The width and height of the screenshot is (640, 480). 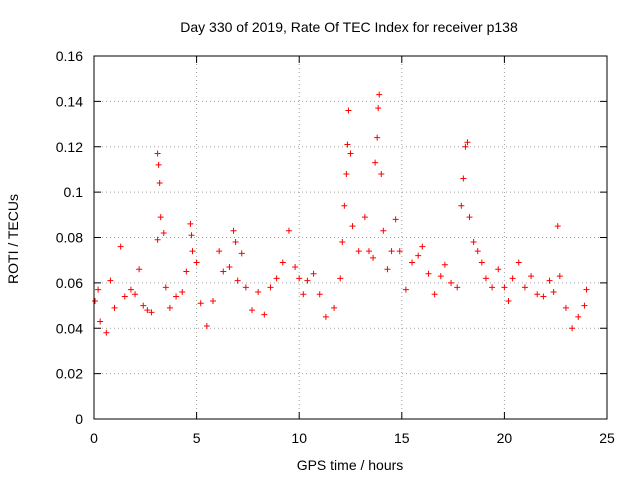 I want to click on y-tick-label: 0, so click(x=79, y=419).